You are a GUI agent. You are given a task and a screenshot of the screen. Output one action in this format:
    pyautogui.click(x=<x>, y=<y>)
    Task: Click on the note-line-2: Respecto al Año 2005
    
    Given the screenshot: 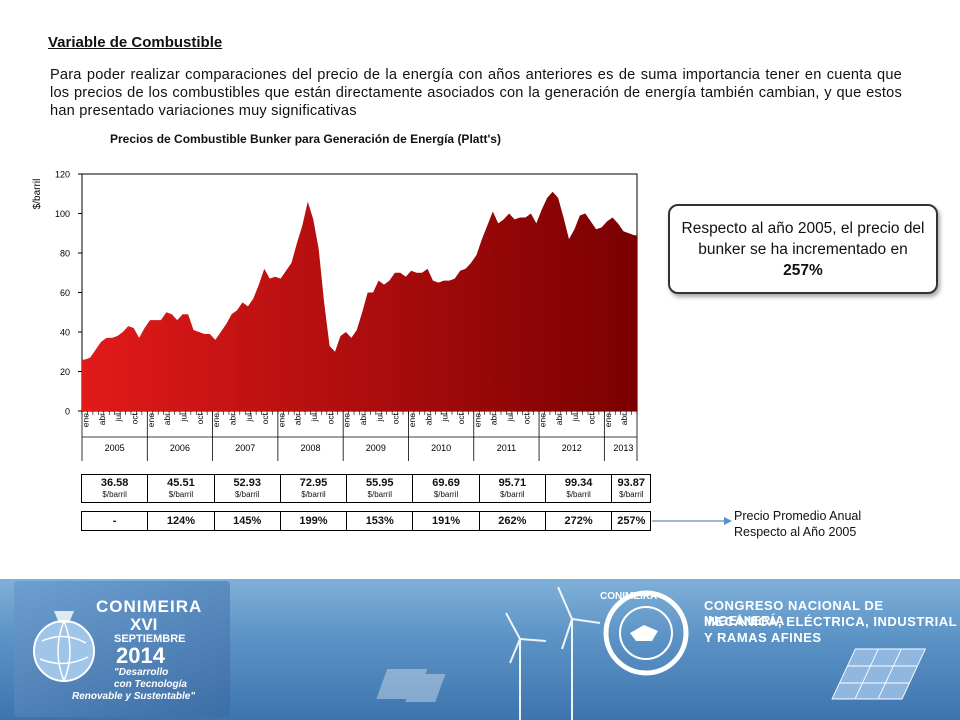 What is the action you would take?
    pyautogui.click(x=795, y=532)
    